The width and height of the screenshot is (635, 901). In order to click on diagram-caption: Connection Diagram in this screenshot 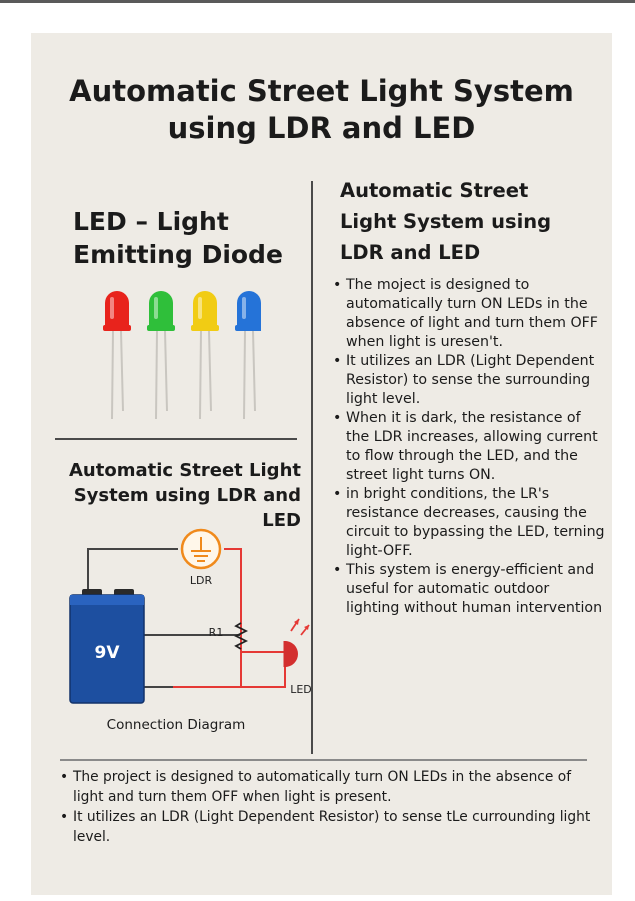, I will do `click(176, 725)`.